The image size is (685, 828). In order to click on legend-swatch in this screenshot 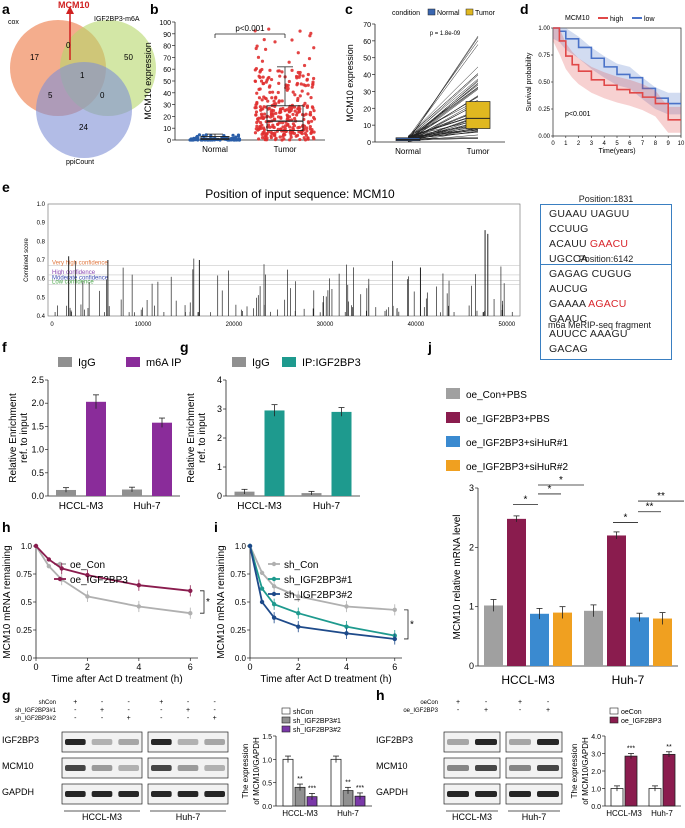, I will do `click(239, 362)`.